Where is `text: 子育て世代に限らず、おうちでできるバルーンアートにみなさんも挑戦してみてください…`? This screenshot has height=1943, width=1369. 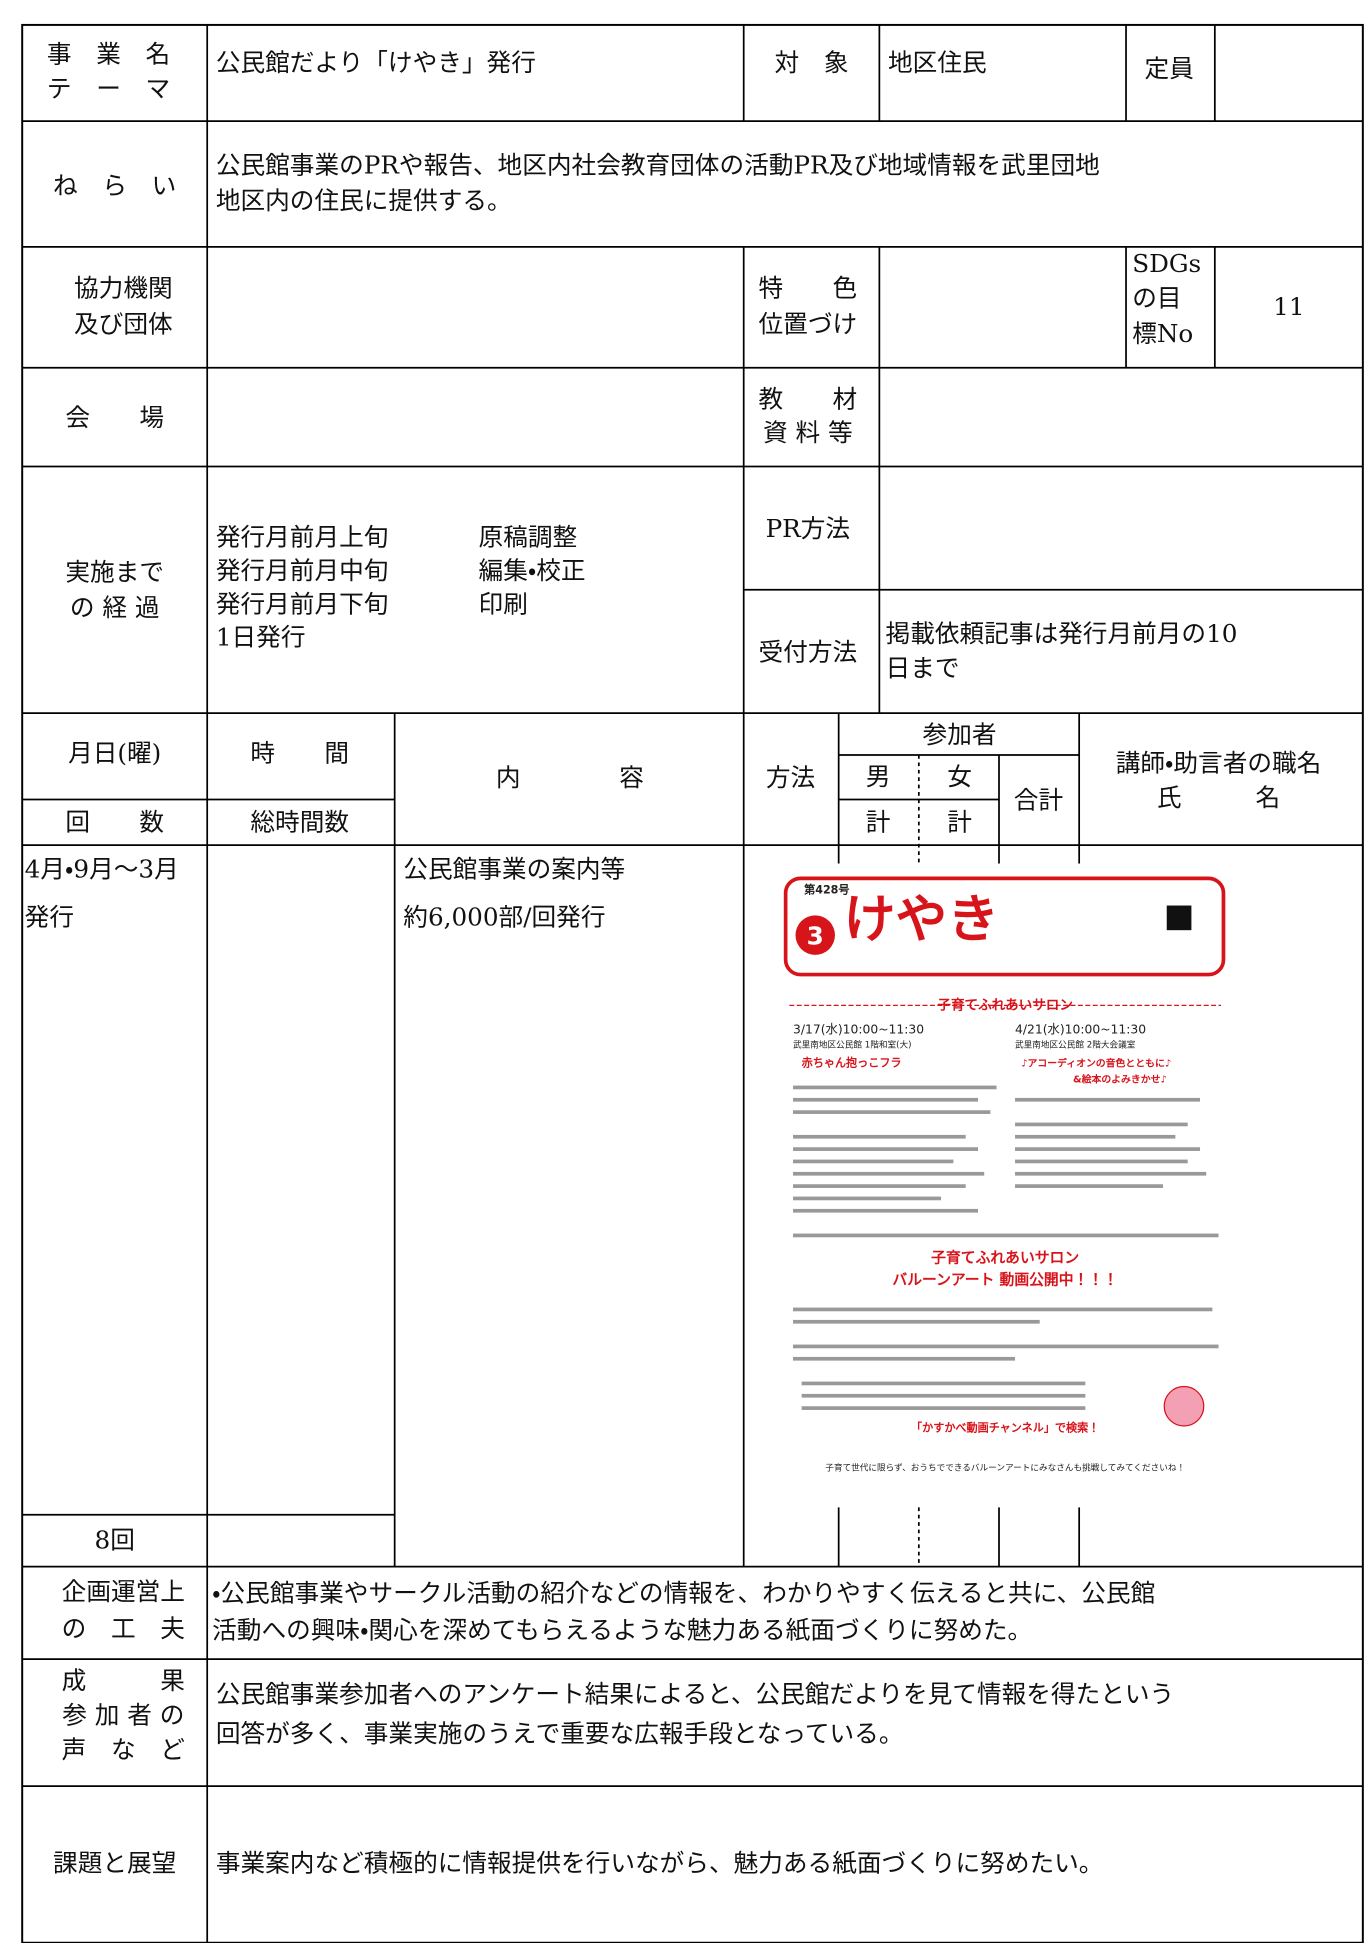 text: 子育て世代に限らず、おうちでできるバルーンアートにみなさんも挑戦してみてください… is located at coordinates (1005, 1467).